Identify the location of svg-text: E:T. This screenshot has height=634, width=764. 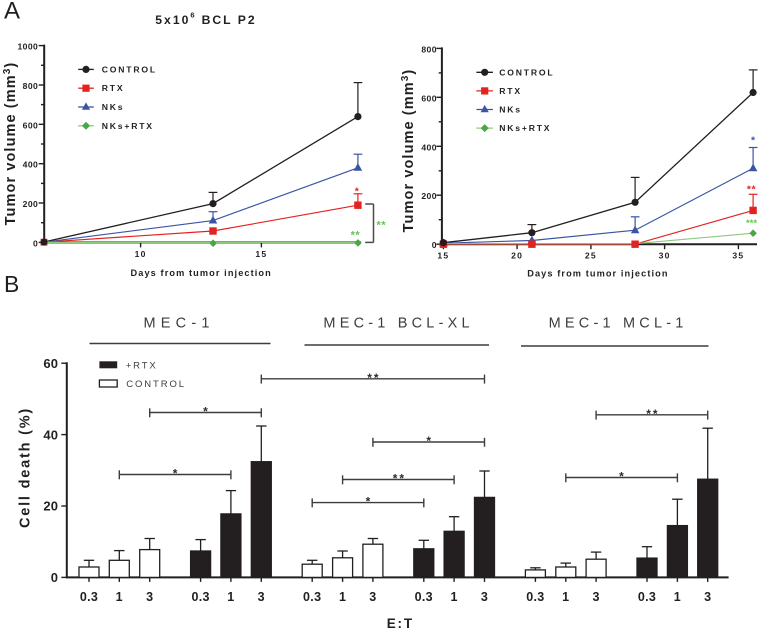
(400, 623).